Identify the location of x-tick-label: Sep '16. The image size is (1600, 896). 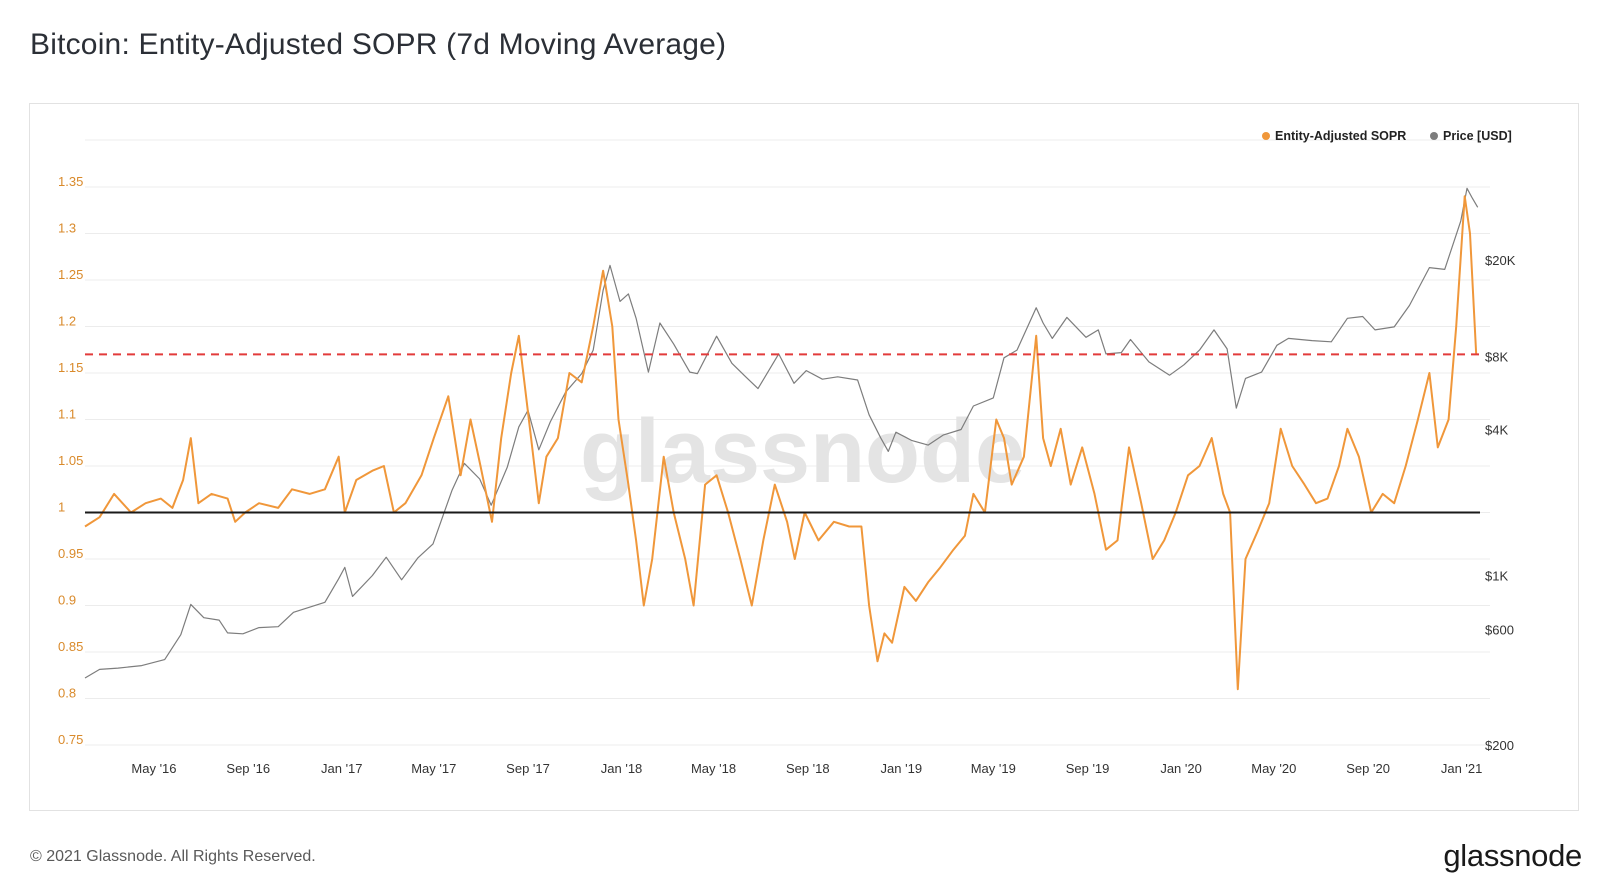
(248, 768).